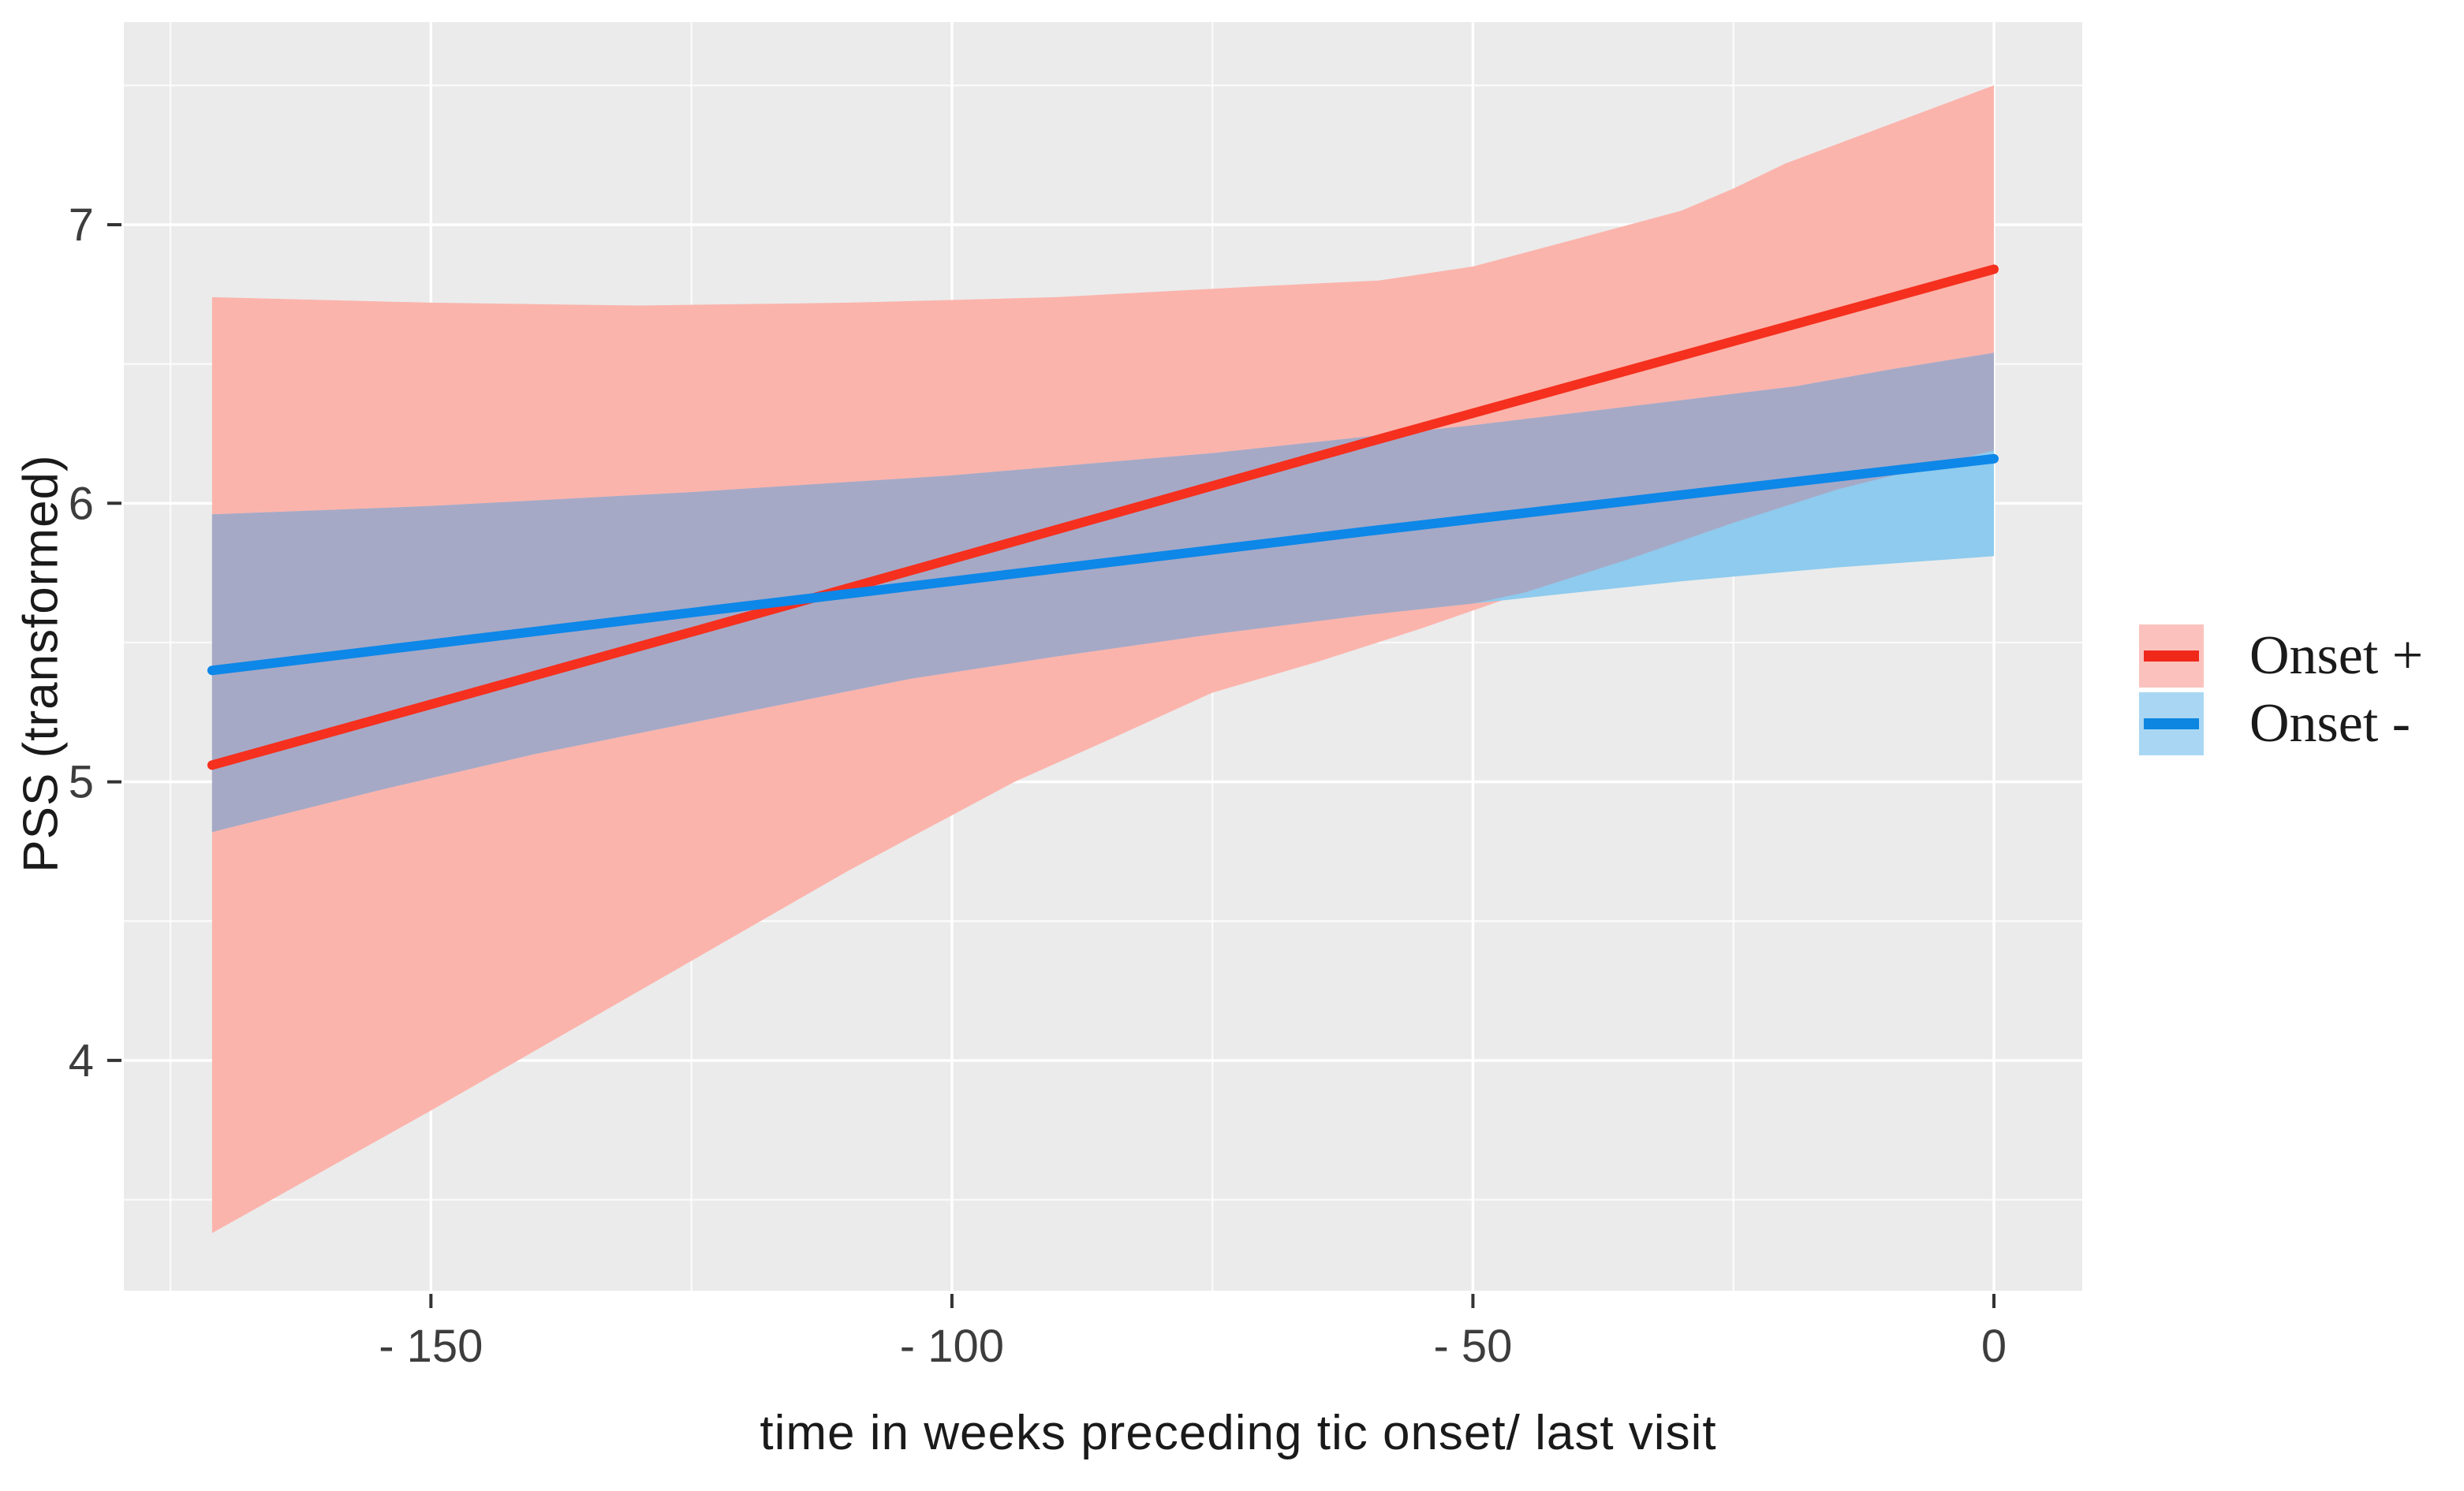 The image size is (2464, 1491). What do you see at coordinates (2330, 723) in the screenshot?
I see `legend-label-onset-negative: Onset -` at bounding box center [2330, 723].